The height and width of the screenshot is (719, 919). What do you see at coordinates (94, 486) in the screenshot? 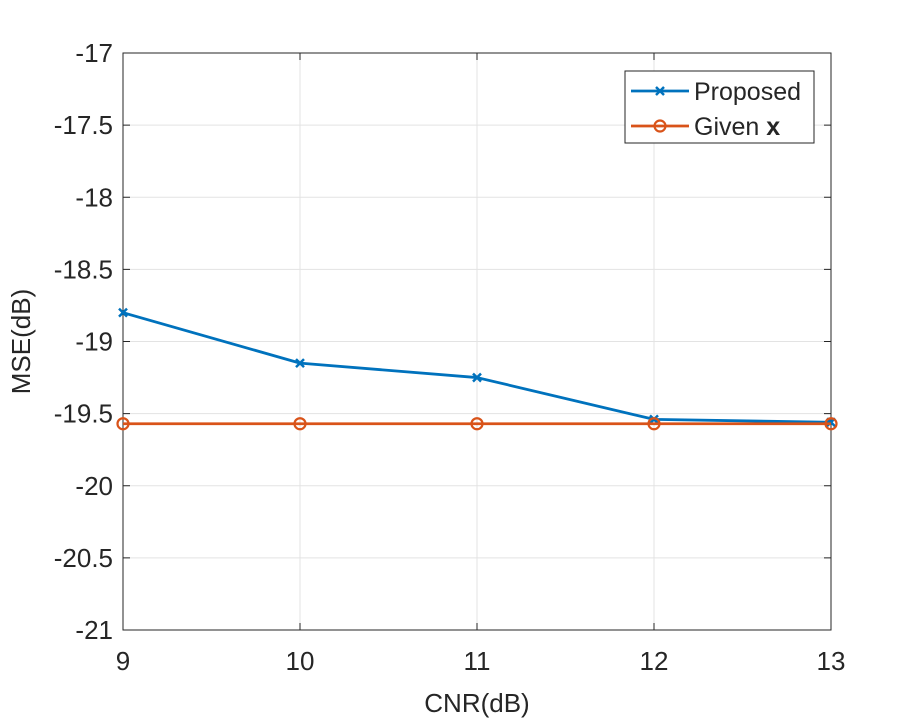
I see `y-tick-label: -20` at bounding box center [94, 486].